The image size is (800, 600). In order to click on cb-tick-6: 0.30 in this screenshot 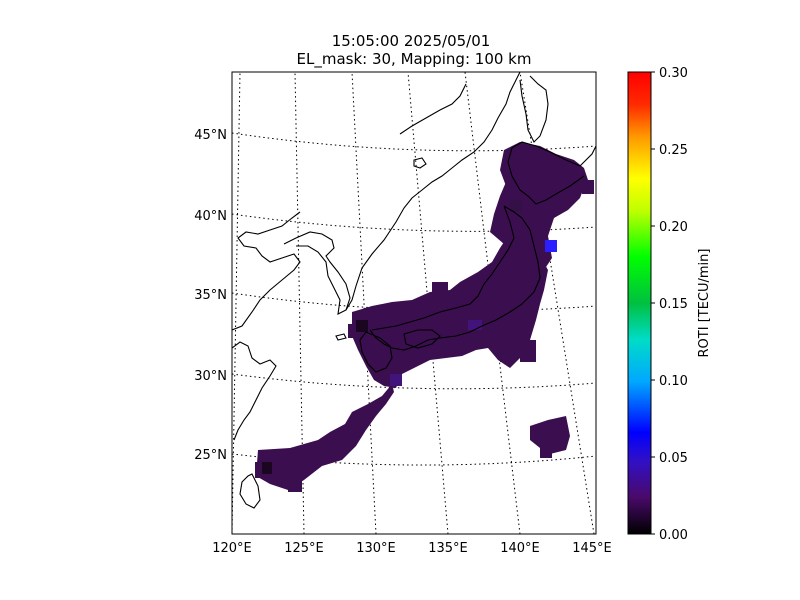, I will do `click(673, 73)`.